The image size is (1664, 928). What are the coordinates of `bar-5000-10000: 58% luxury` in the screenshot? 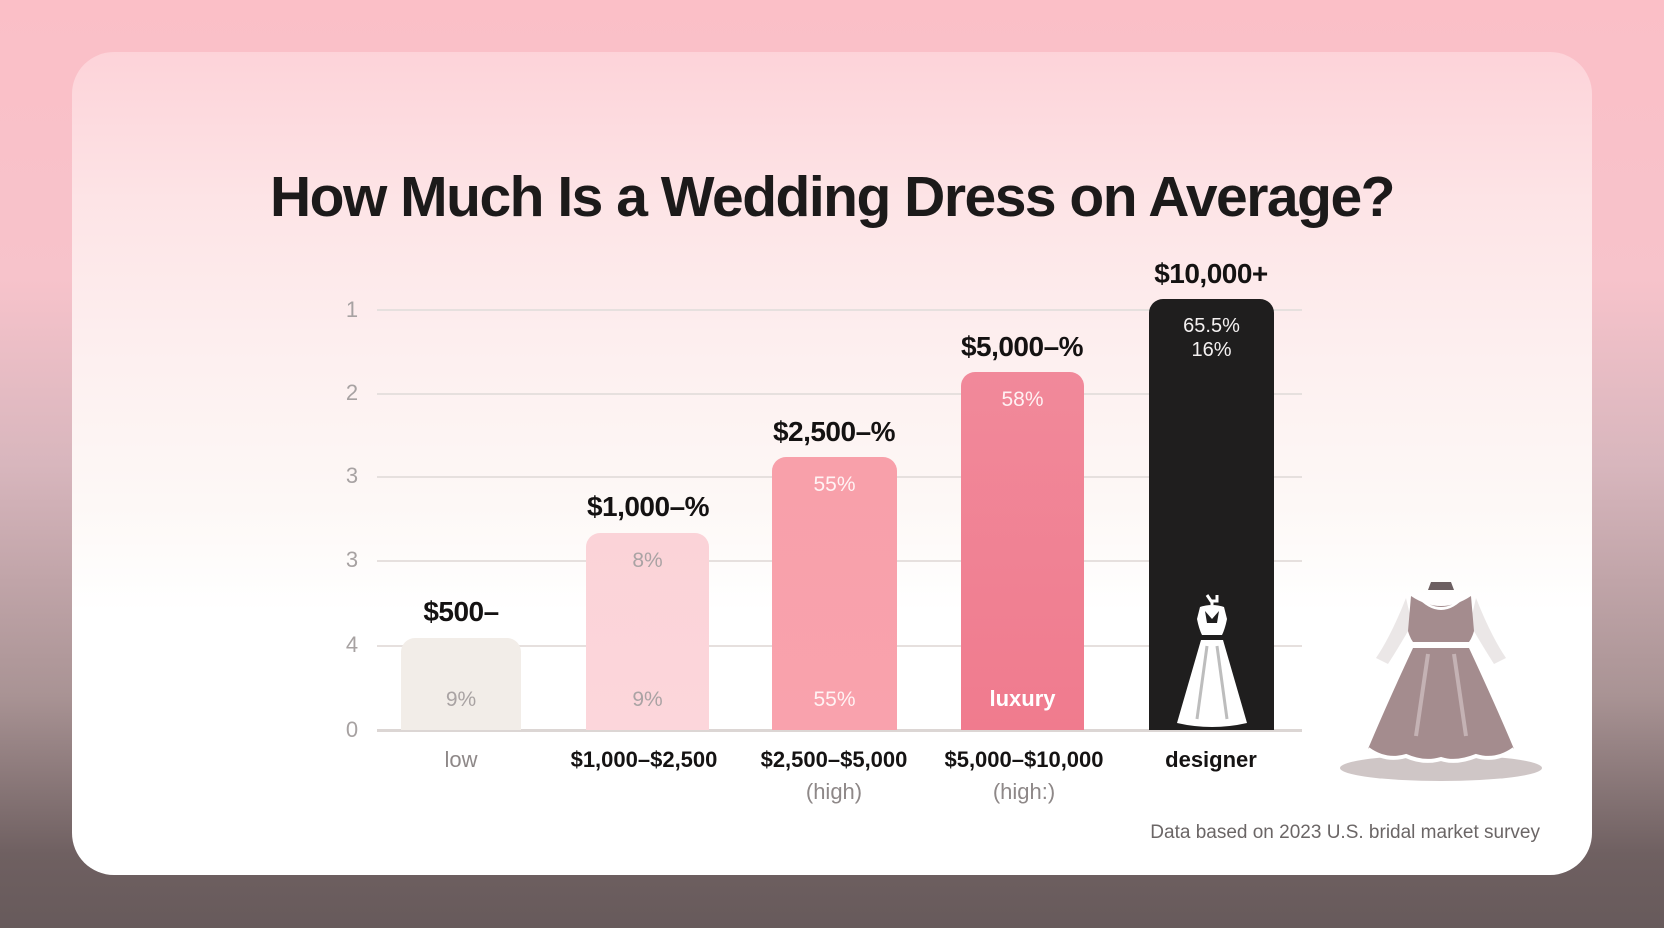 It's located at (1022, 551).